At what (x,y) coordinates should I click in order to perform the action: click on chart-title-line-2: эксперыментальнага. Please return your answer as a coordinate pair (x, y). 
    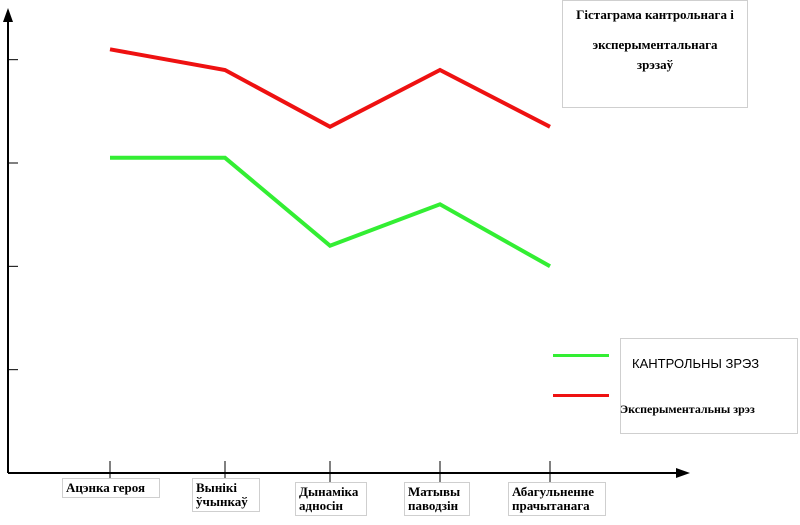
    Looking at the image, I should click on (655, 44).